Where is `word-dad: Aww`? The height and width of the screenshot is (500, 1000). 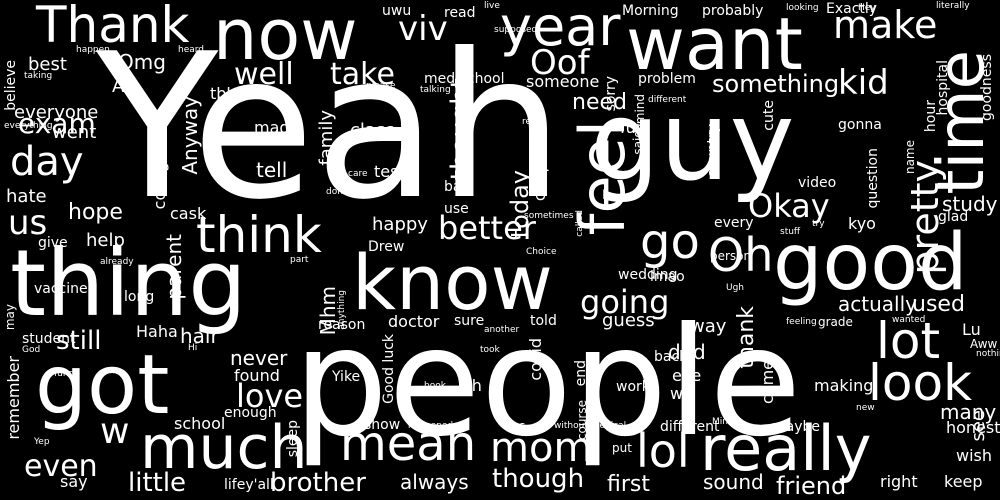
word-dad: Aww is located at coordinates (984, 344).